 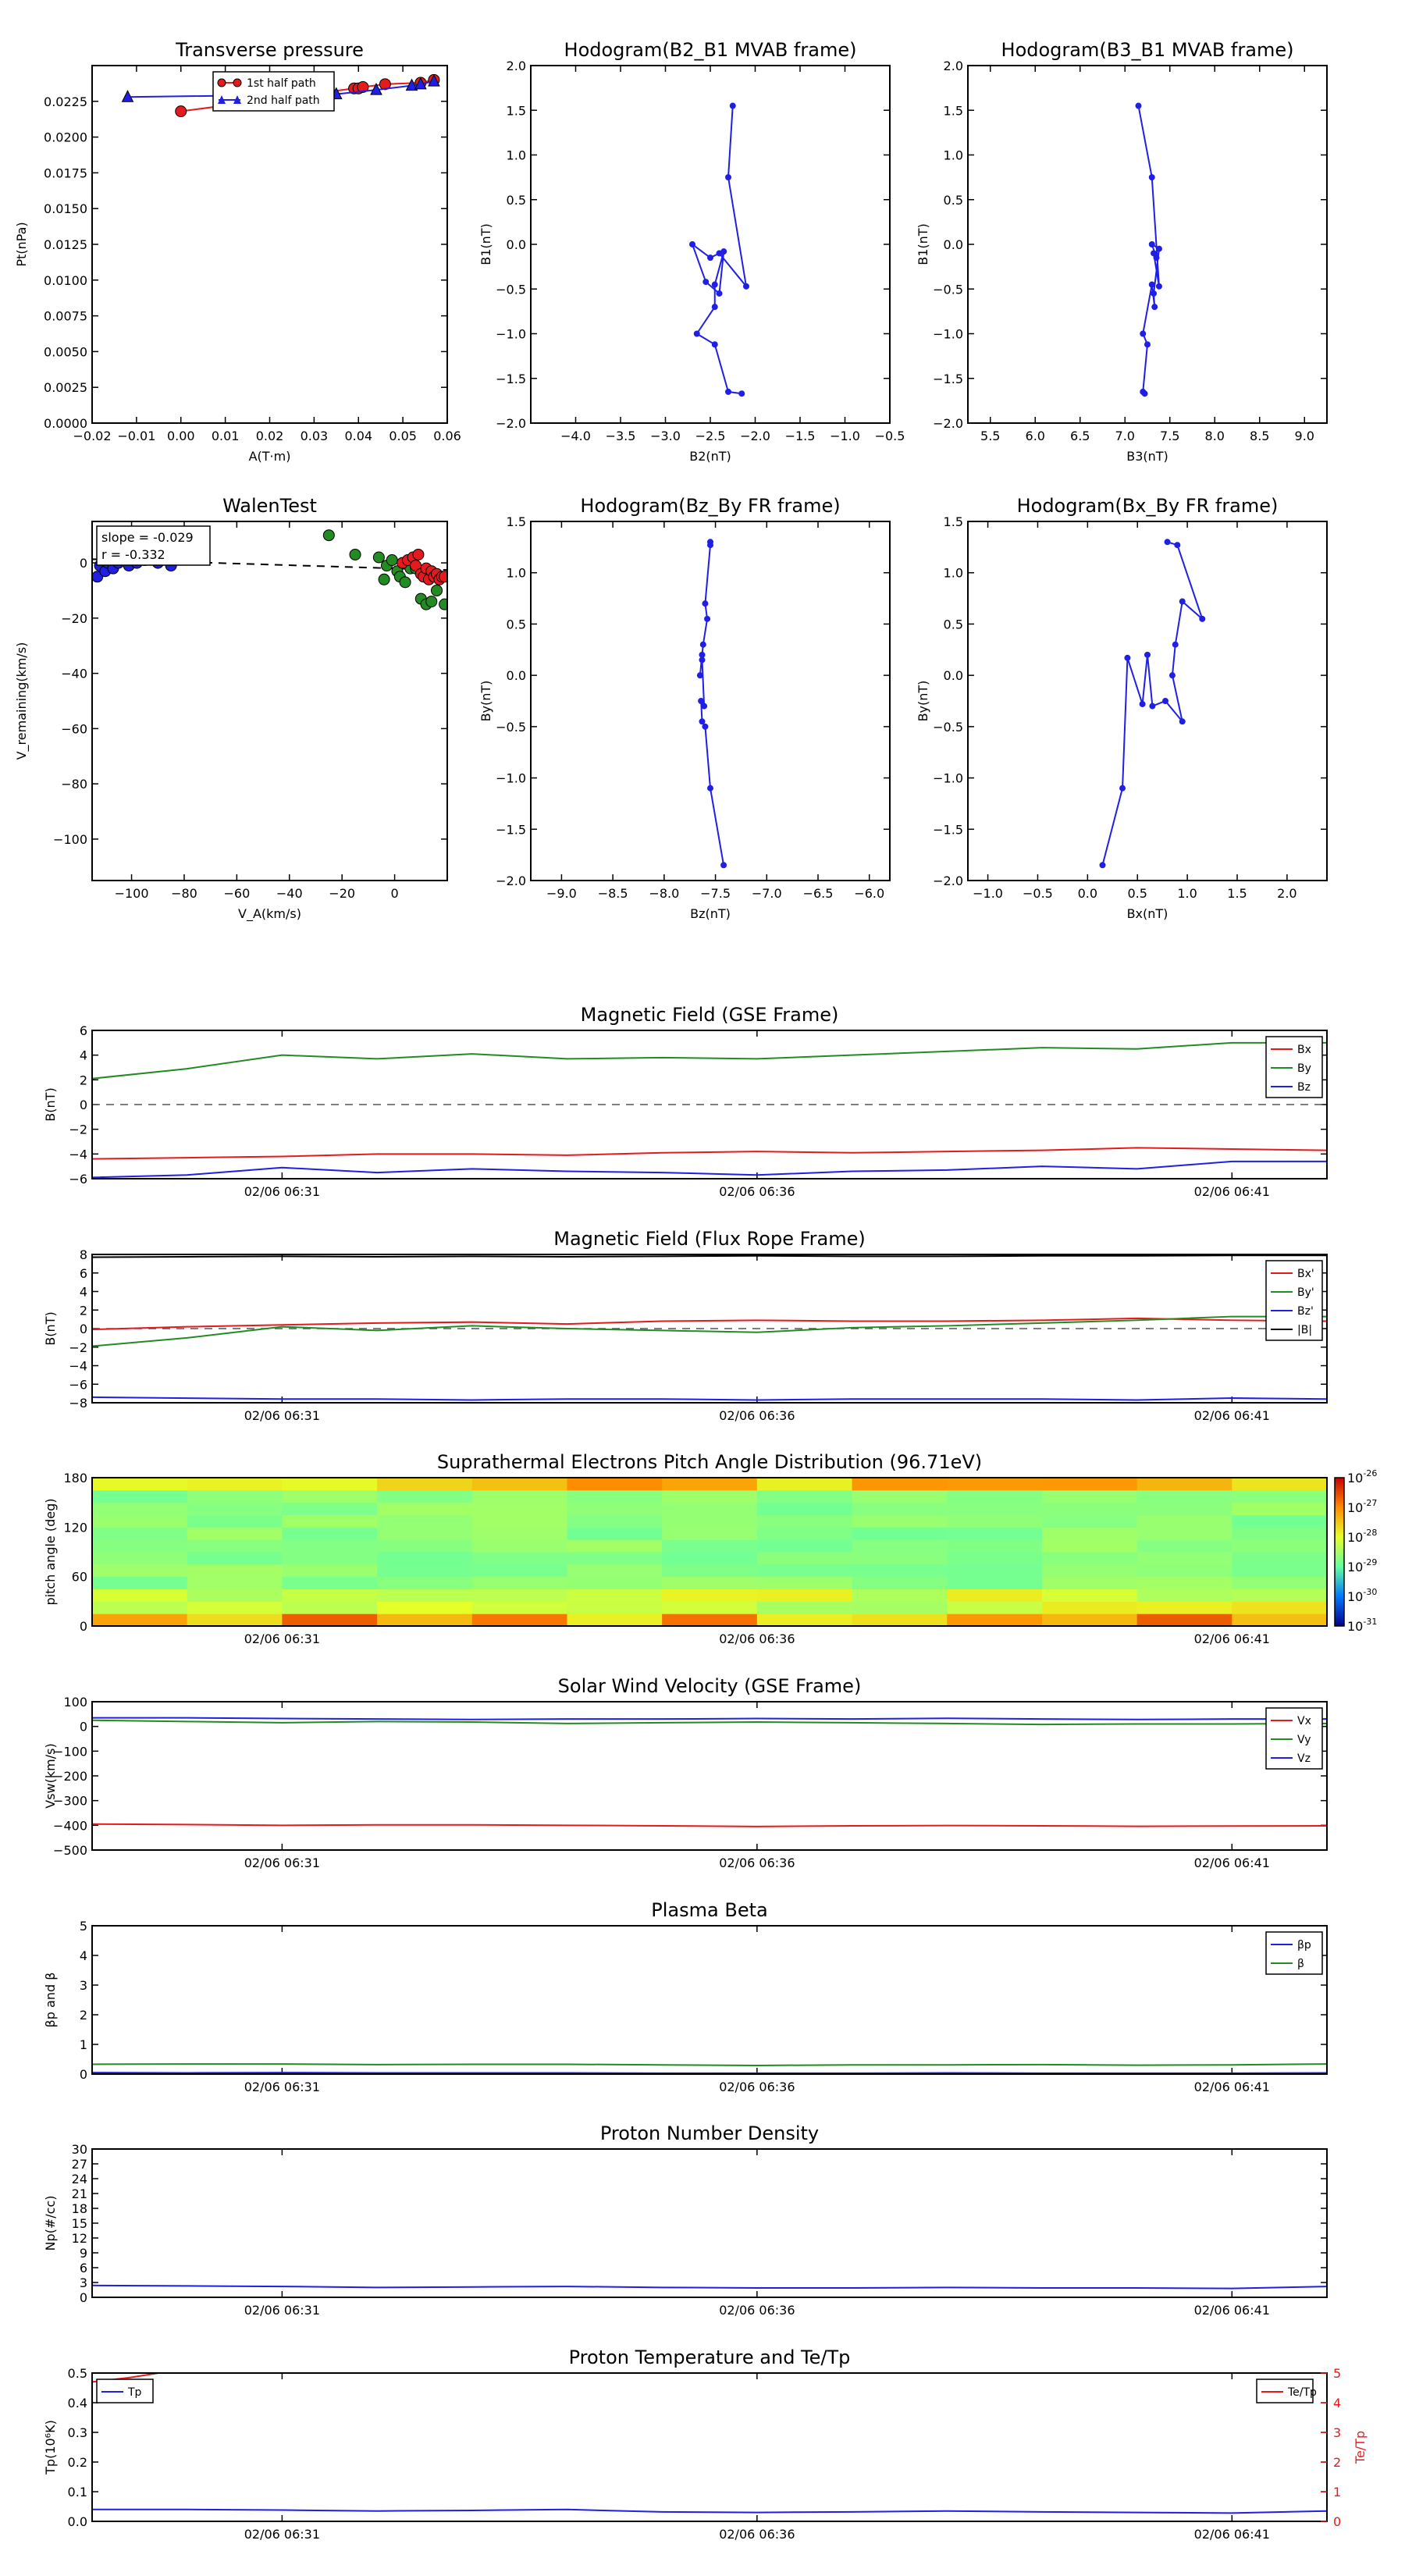 I want to click on y-tick-label: 0, so click(x=84, y=1626).